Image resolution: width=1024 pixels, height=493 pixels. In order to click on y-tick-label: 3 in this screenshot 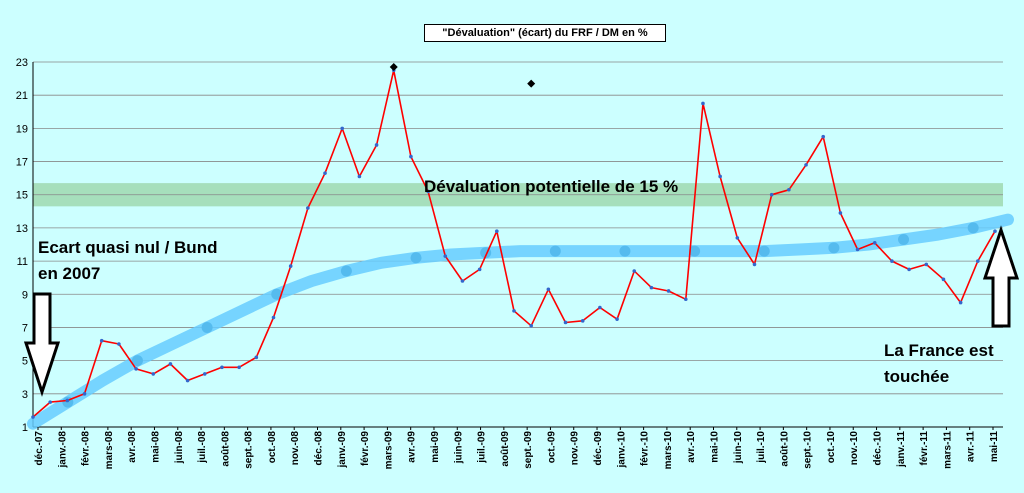, I will do `click(25, 395)`.